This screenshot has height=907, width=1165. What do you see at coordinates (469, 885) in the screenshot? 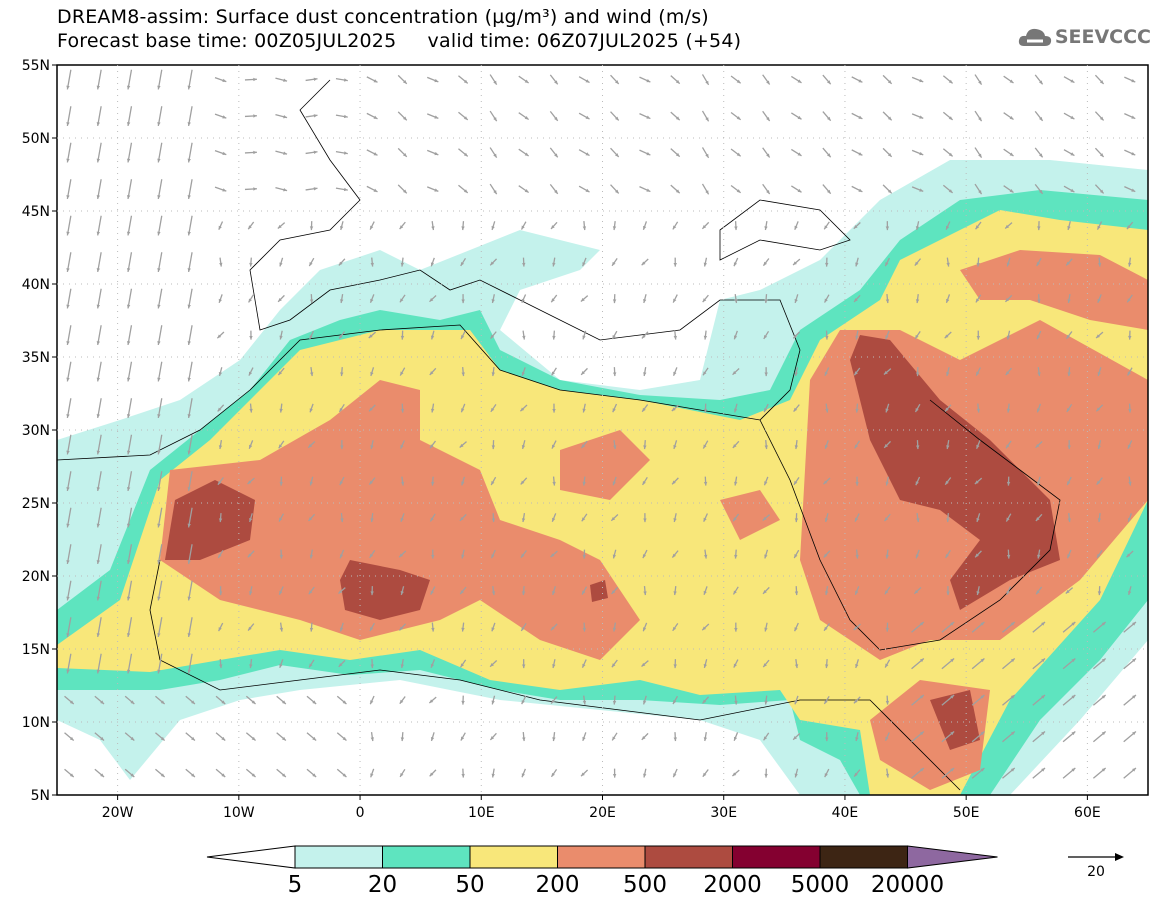
I see `colorbar-label: 50` at bounding box center [469, 885].